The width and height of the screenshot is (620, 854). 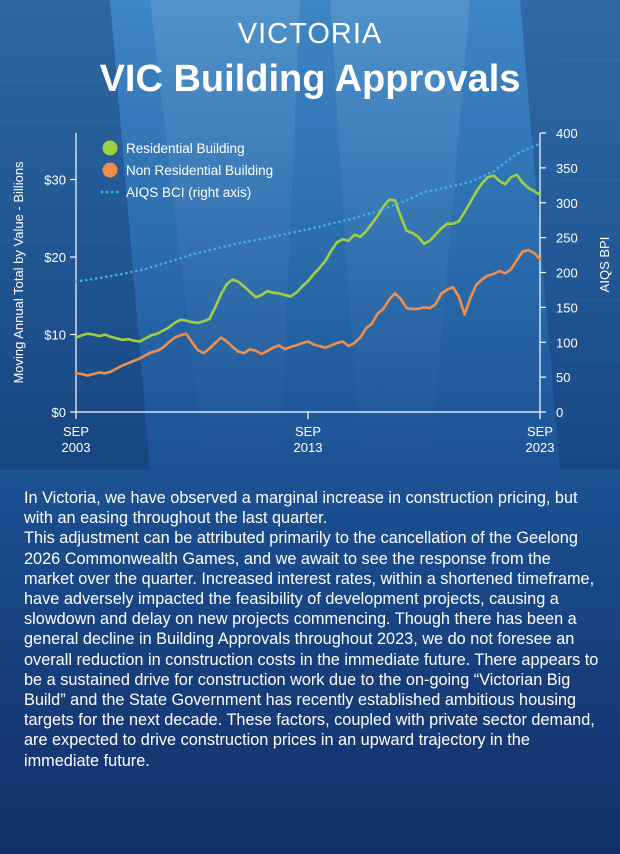 I want to click on x-tick-label: 2023, so click(x=540, y=447).